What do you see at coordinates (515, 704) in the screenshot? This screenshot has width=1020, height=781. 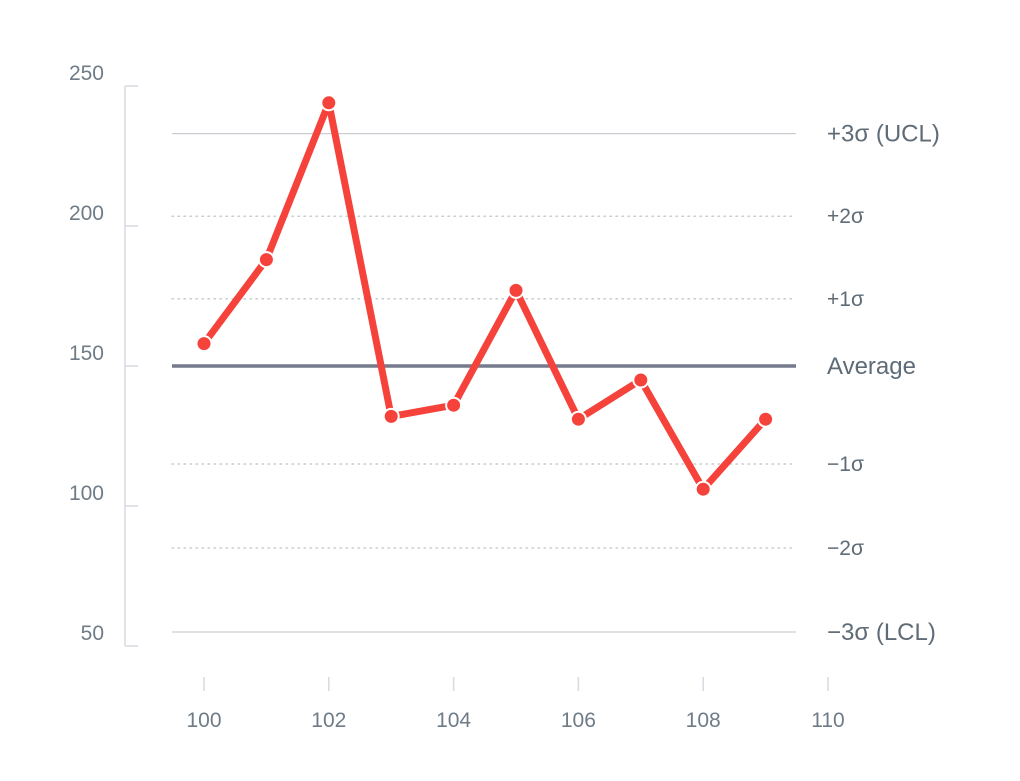 I see `x-axis-ticks: 100 102 104 106 108 110` at bounding box center [515, 704].